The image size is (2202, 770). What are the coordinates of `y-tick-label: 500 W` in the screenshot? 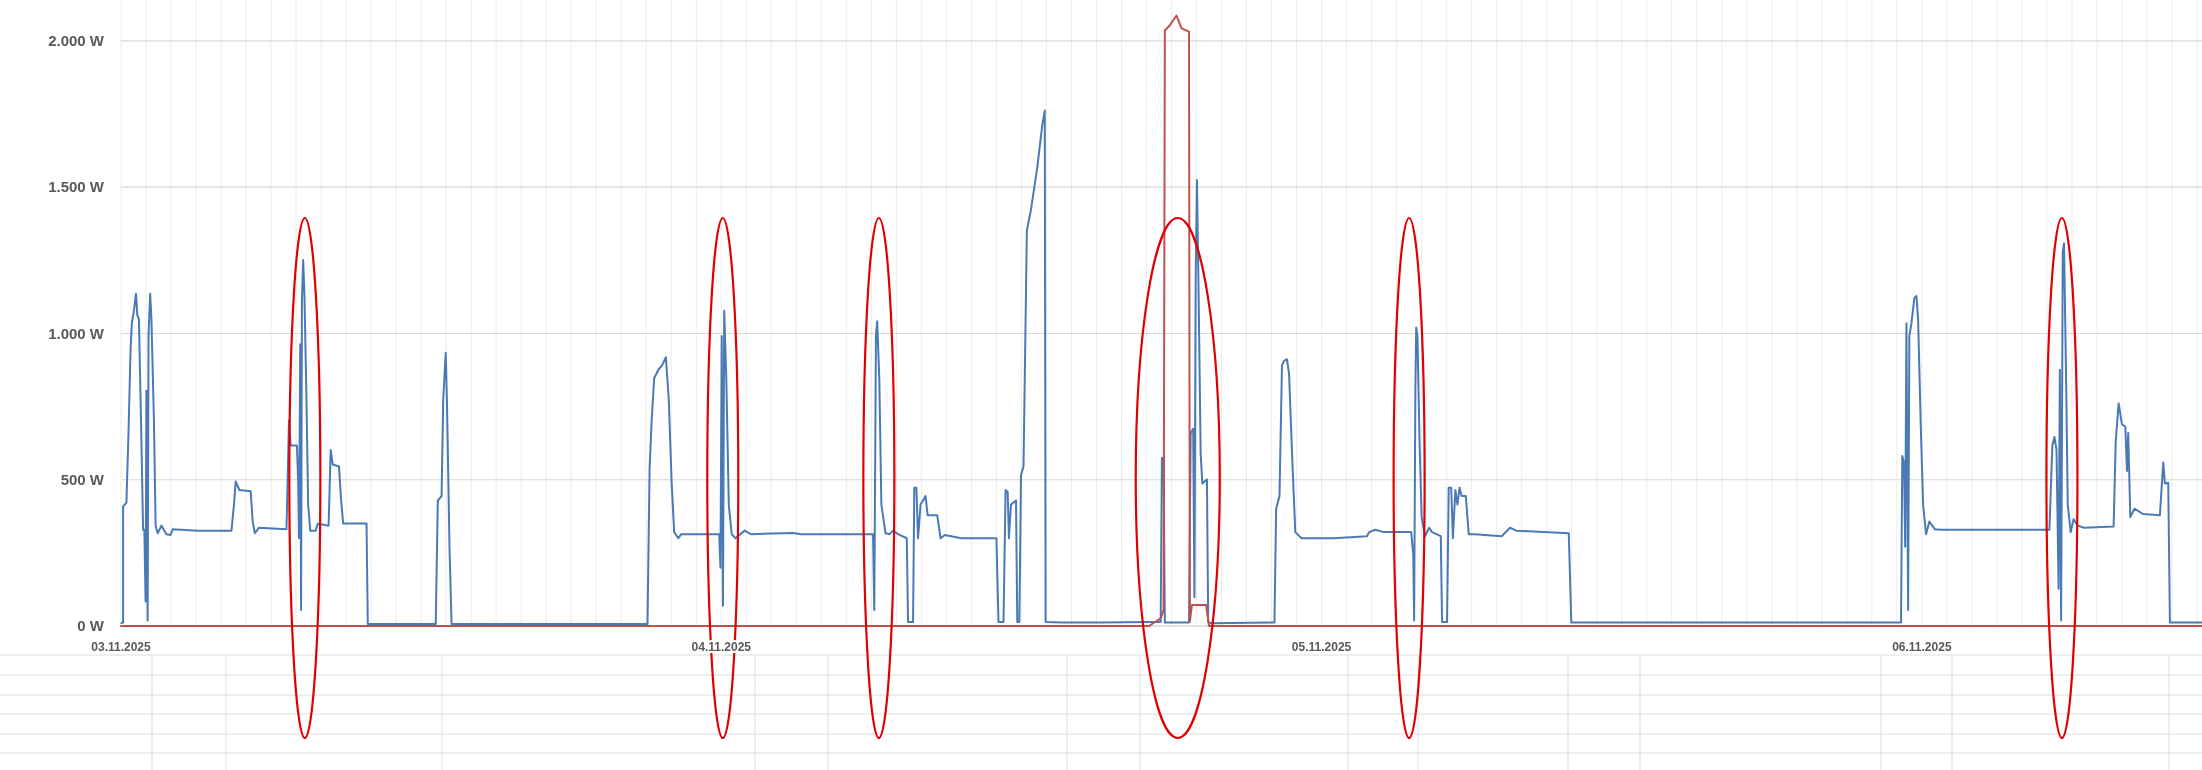 It's located at (82, 479).